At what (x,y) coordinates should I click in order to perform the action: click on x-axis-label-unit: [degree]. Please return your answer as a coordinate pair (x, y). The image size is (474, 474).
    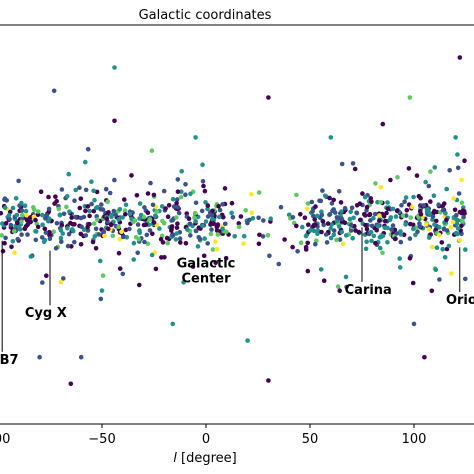
    Looking at the image, I should click on (207, 458).